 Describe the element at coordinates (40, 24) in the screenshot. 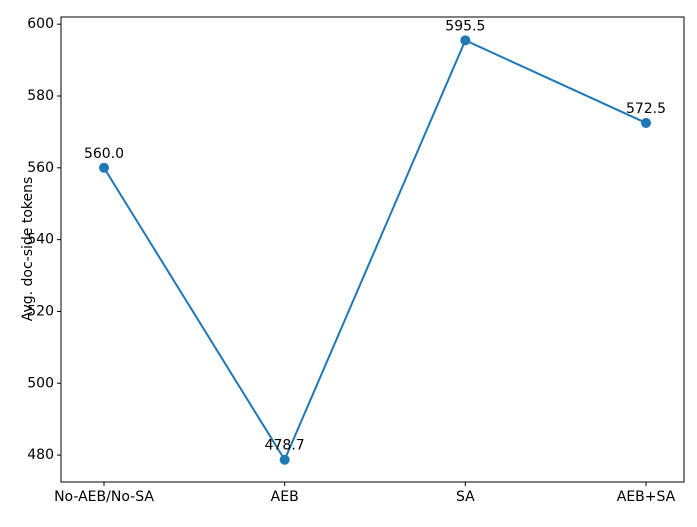

I see `y-tick-label: 600` at that location.